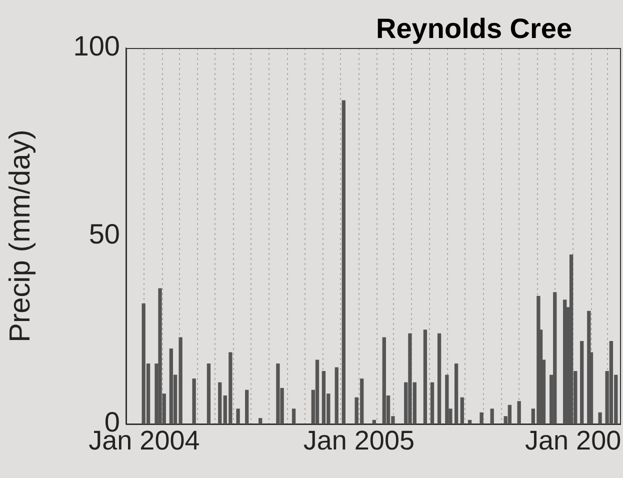  I want to click on y-axis-title: Precip (mm/day), so click(20, 236).